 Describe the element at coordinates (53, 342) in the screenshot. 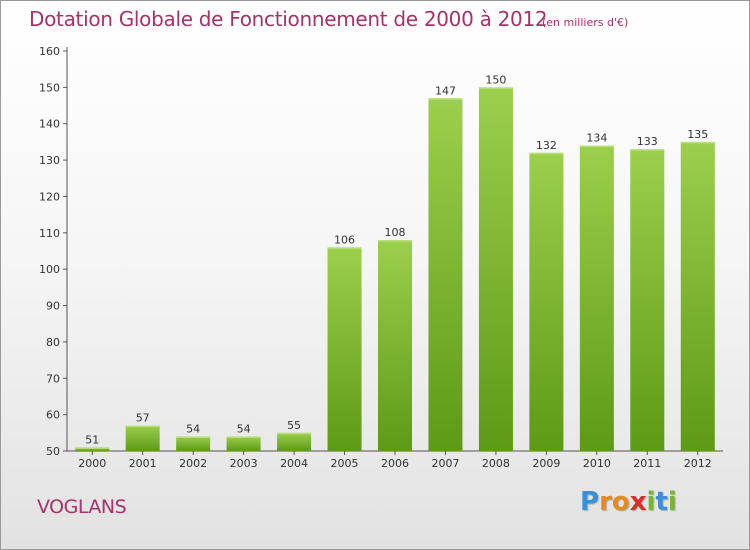

I see `y-tick-label: 80` at that location.